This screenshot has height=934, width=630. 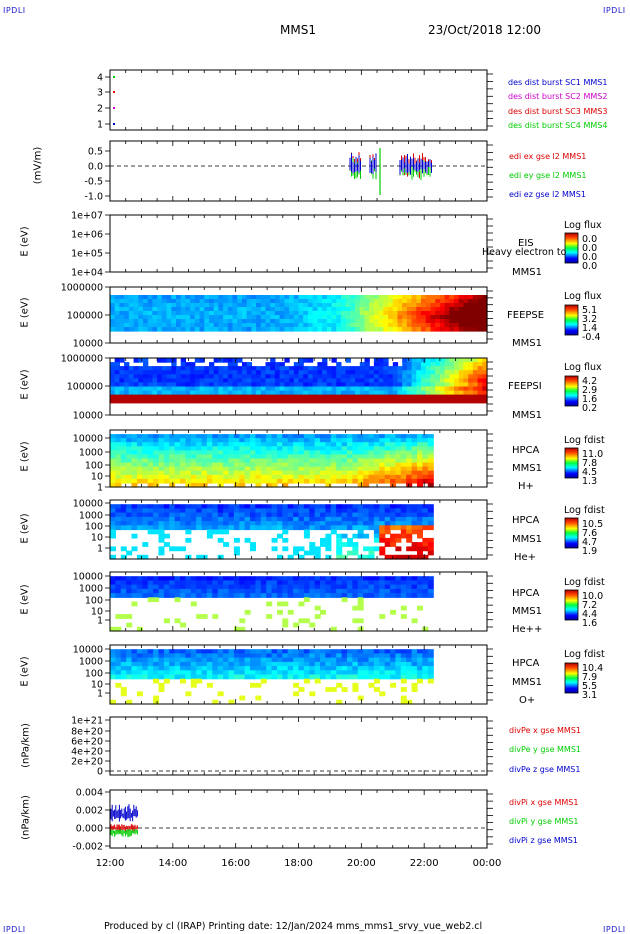 I want to click on y-tick-label: 2, so click(x=100, y=109).